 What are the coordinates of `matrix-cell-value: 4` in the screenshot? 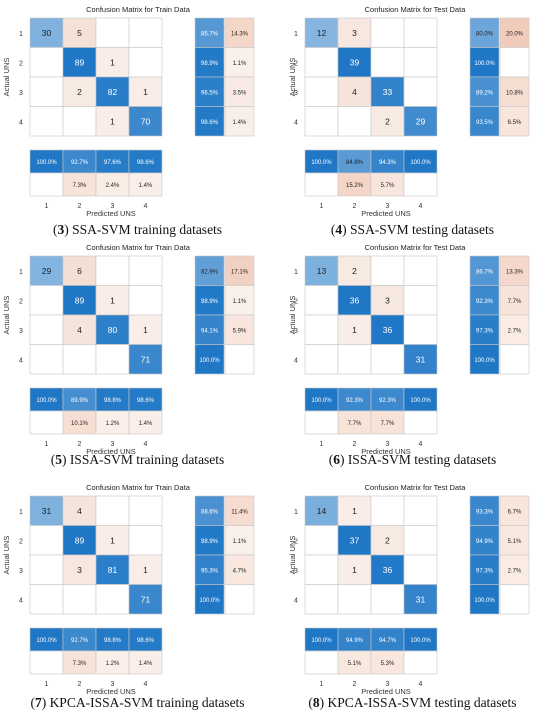 It's located at (79, 330).